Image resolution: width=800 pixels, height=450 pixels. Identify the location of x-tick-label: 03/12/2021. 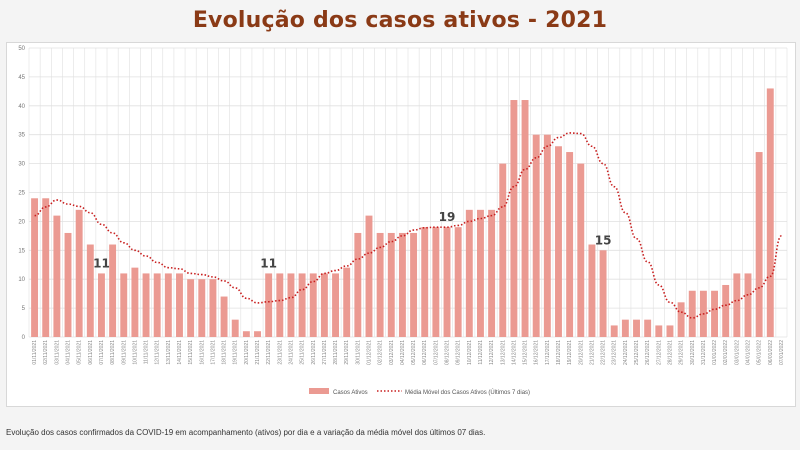
(392, 352).